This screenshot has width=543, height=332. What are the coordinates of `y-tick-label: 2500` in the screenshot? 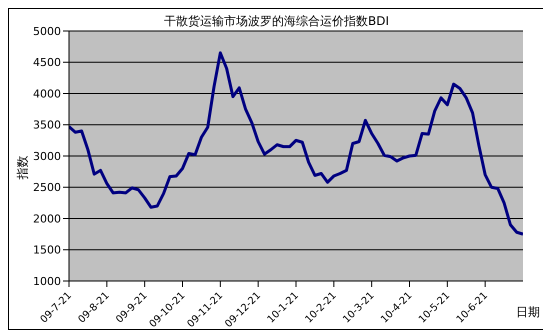 It's located at (47, 187).